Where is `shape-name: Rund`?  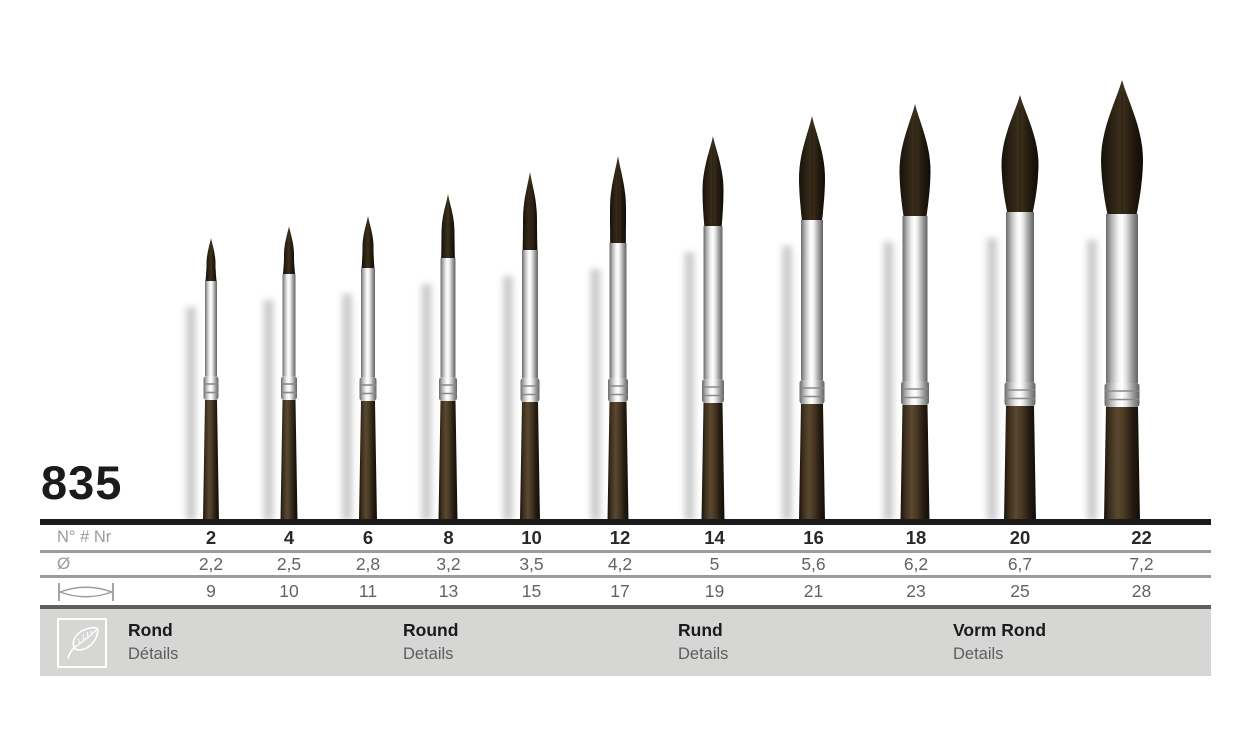 shape-name: Rund is located at coordinates (700, 630).